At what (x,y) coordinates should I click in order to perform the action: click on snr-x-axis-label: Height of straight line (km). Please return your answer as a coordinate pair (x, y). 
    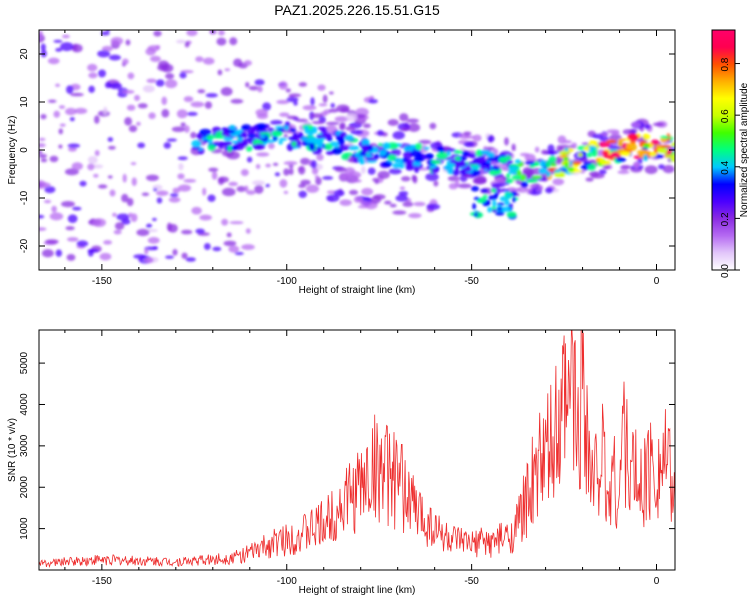
    Looking at the image, I should click on (357, 590).